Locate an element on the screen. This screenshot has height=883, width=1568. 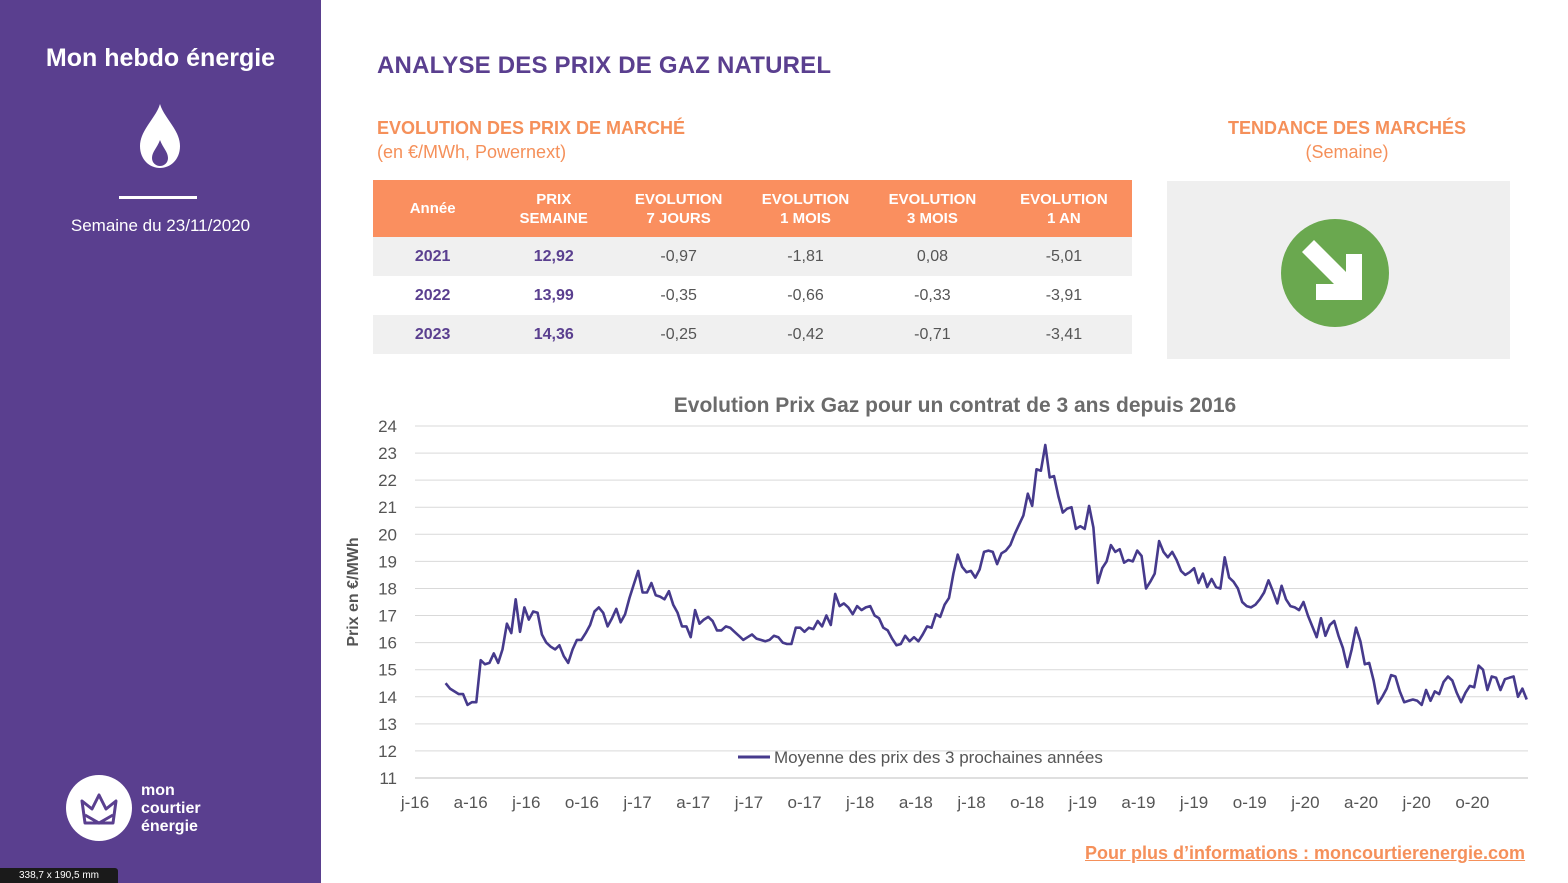
evol-3m-cell: -0,71 is located at coordinates (932, 334).